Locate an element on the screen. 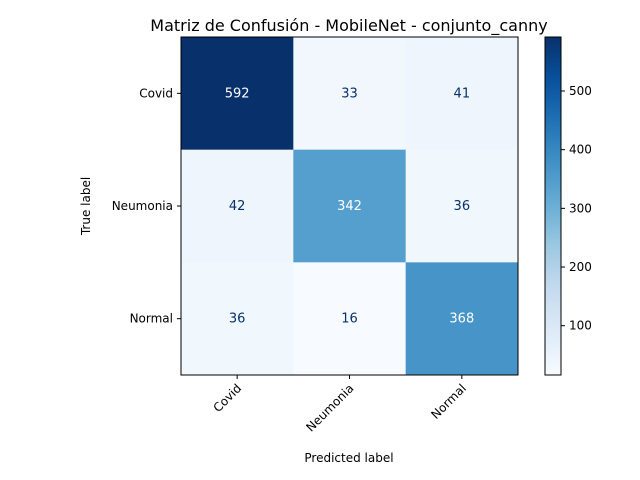 This screenshot has width=640, height=480. x-tick-label: Covid is located at coordinates (228, 398).